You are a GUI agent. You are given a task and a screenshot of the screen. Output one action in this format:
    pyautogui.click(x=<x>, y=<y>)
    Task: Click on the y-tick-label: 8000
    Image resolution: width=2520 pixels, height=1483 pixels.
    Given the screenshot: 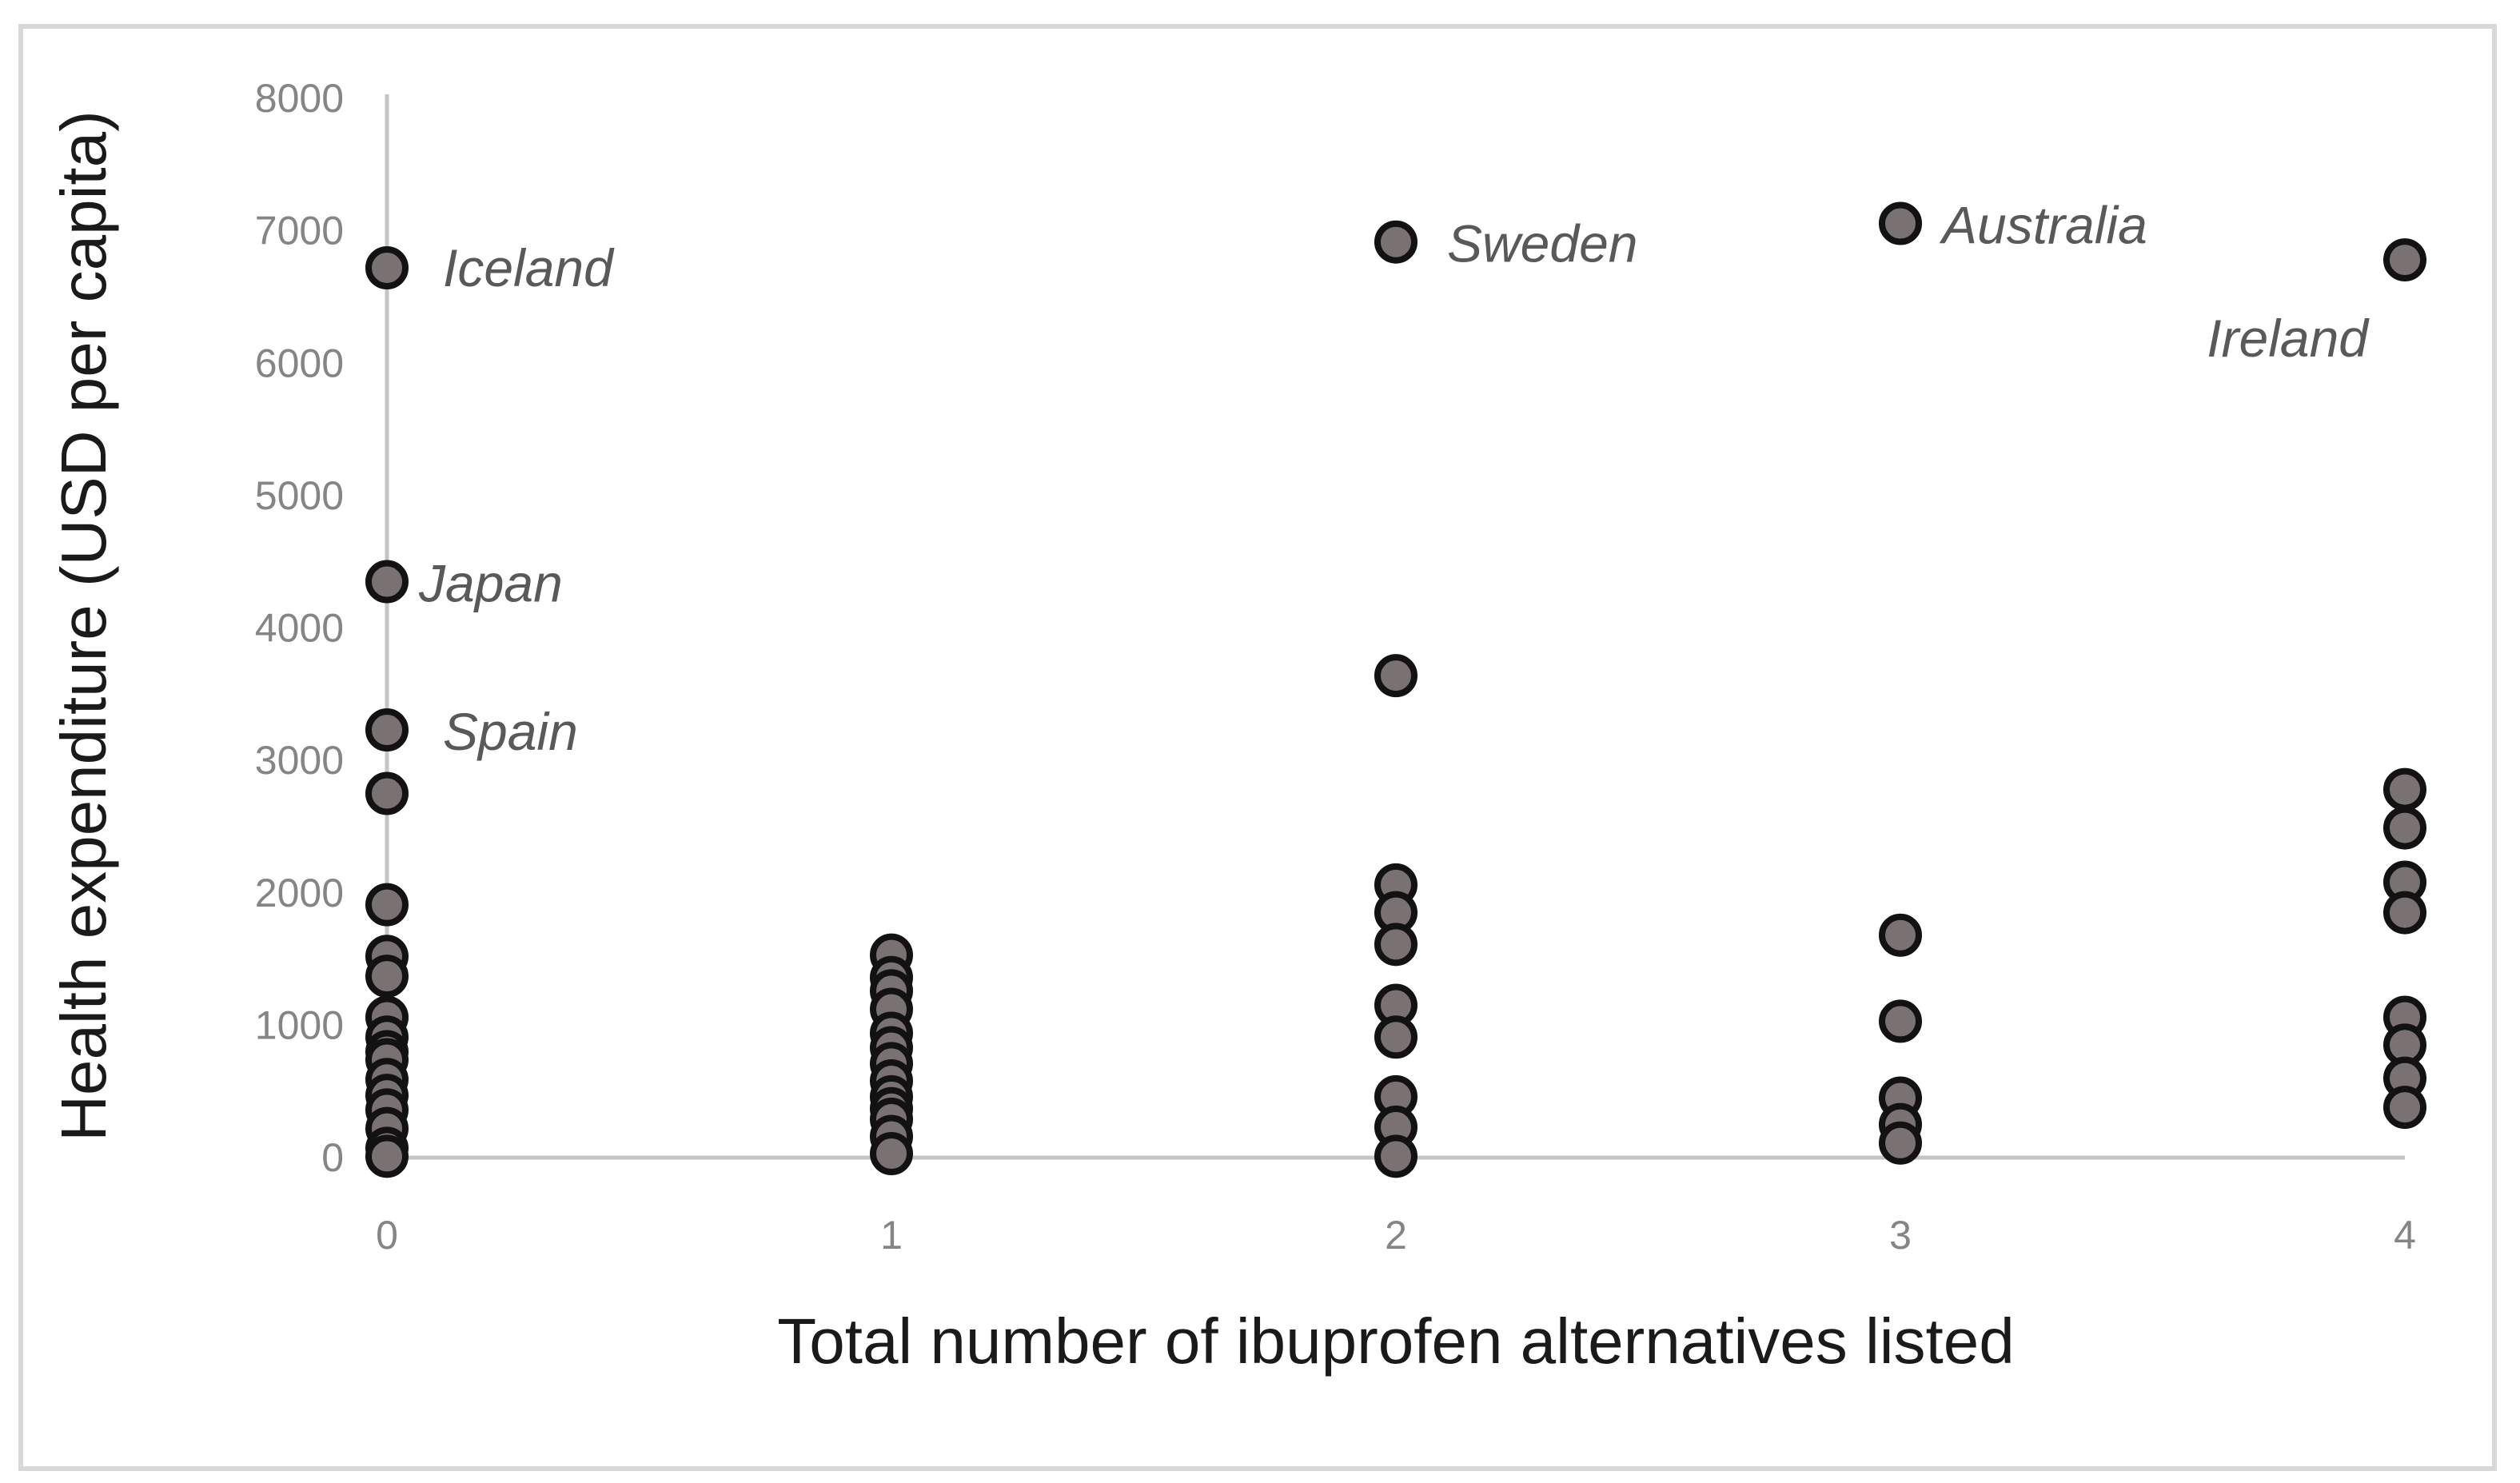 What is the action you would take?
    pyautogui.click(x=299, y=98)
    